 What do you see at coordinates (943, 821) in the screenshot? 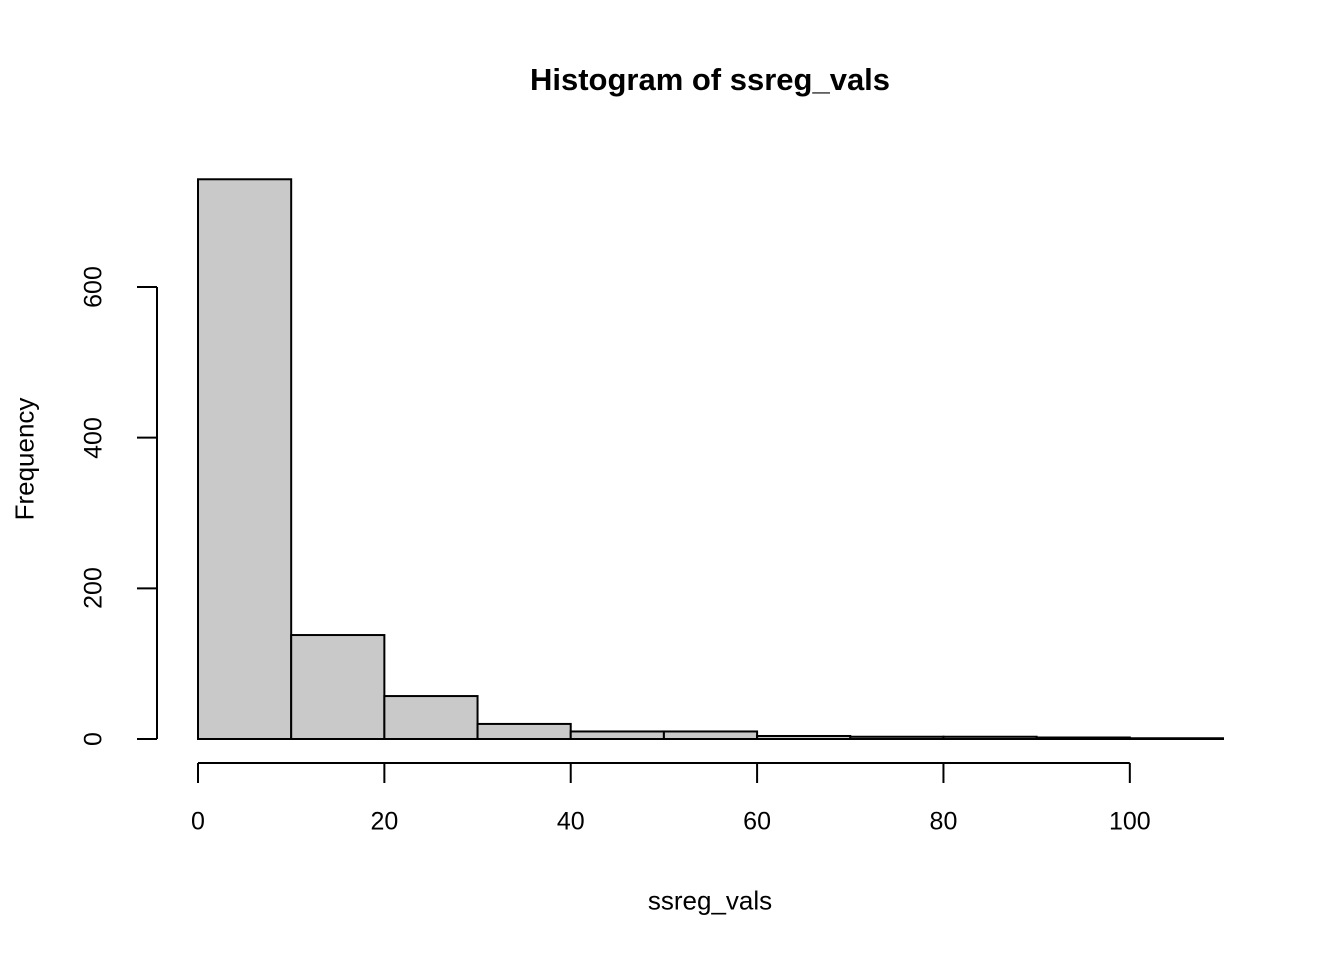
I see `x-tick-label: 80` at bounding box center [943, 821].